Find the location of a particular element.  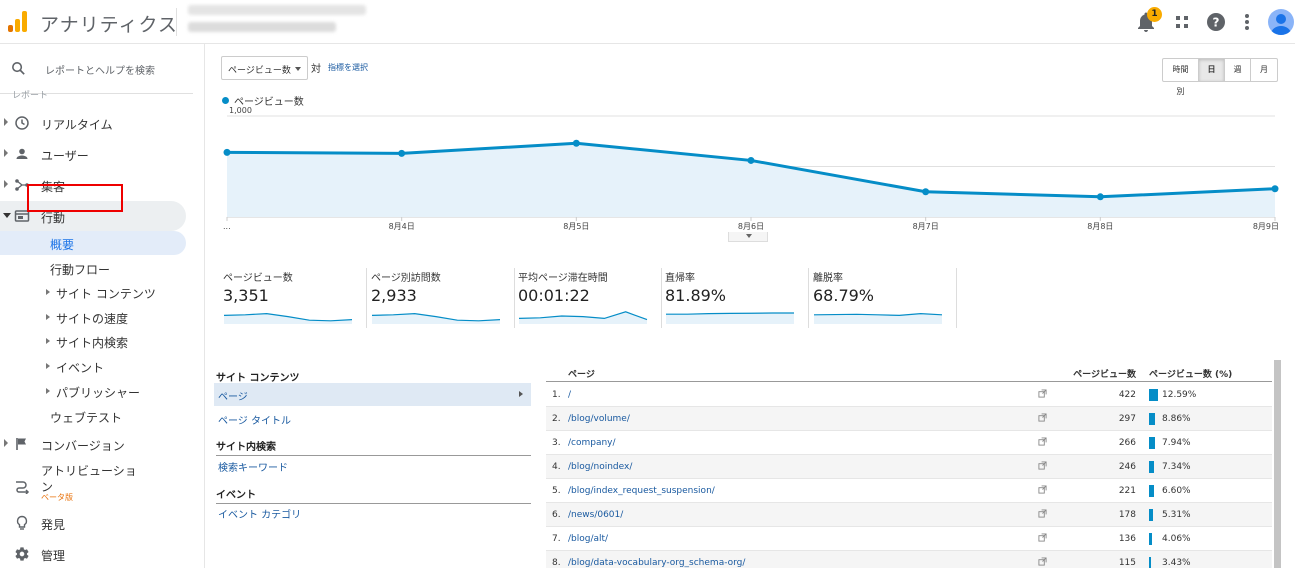

granularity-month: 月 is located at coordinates (1264, 69).